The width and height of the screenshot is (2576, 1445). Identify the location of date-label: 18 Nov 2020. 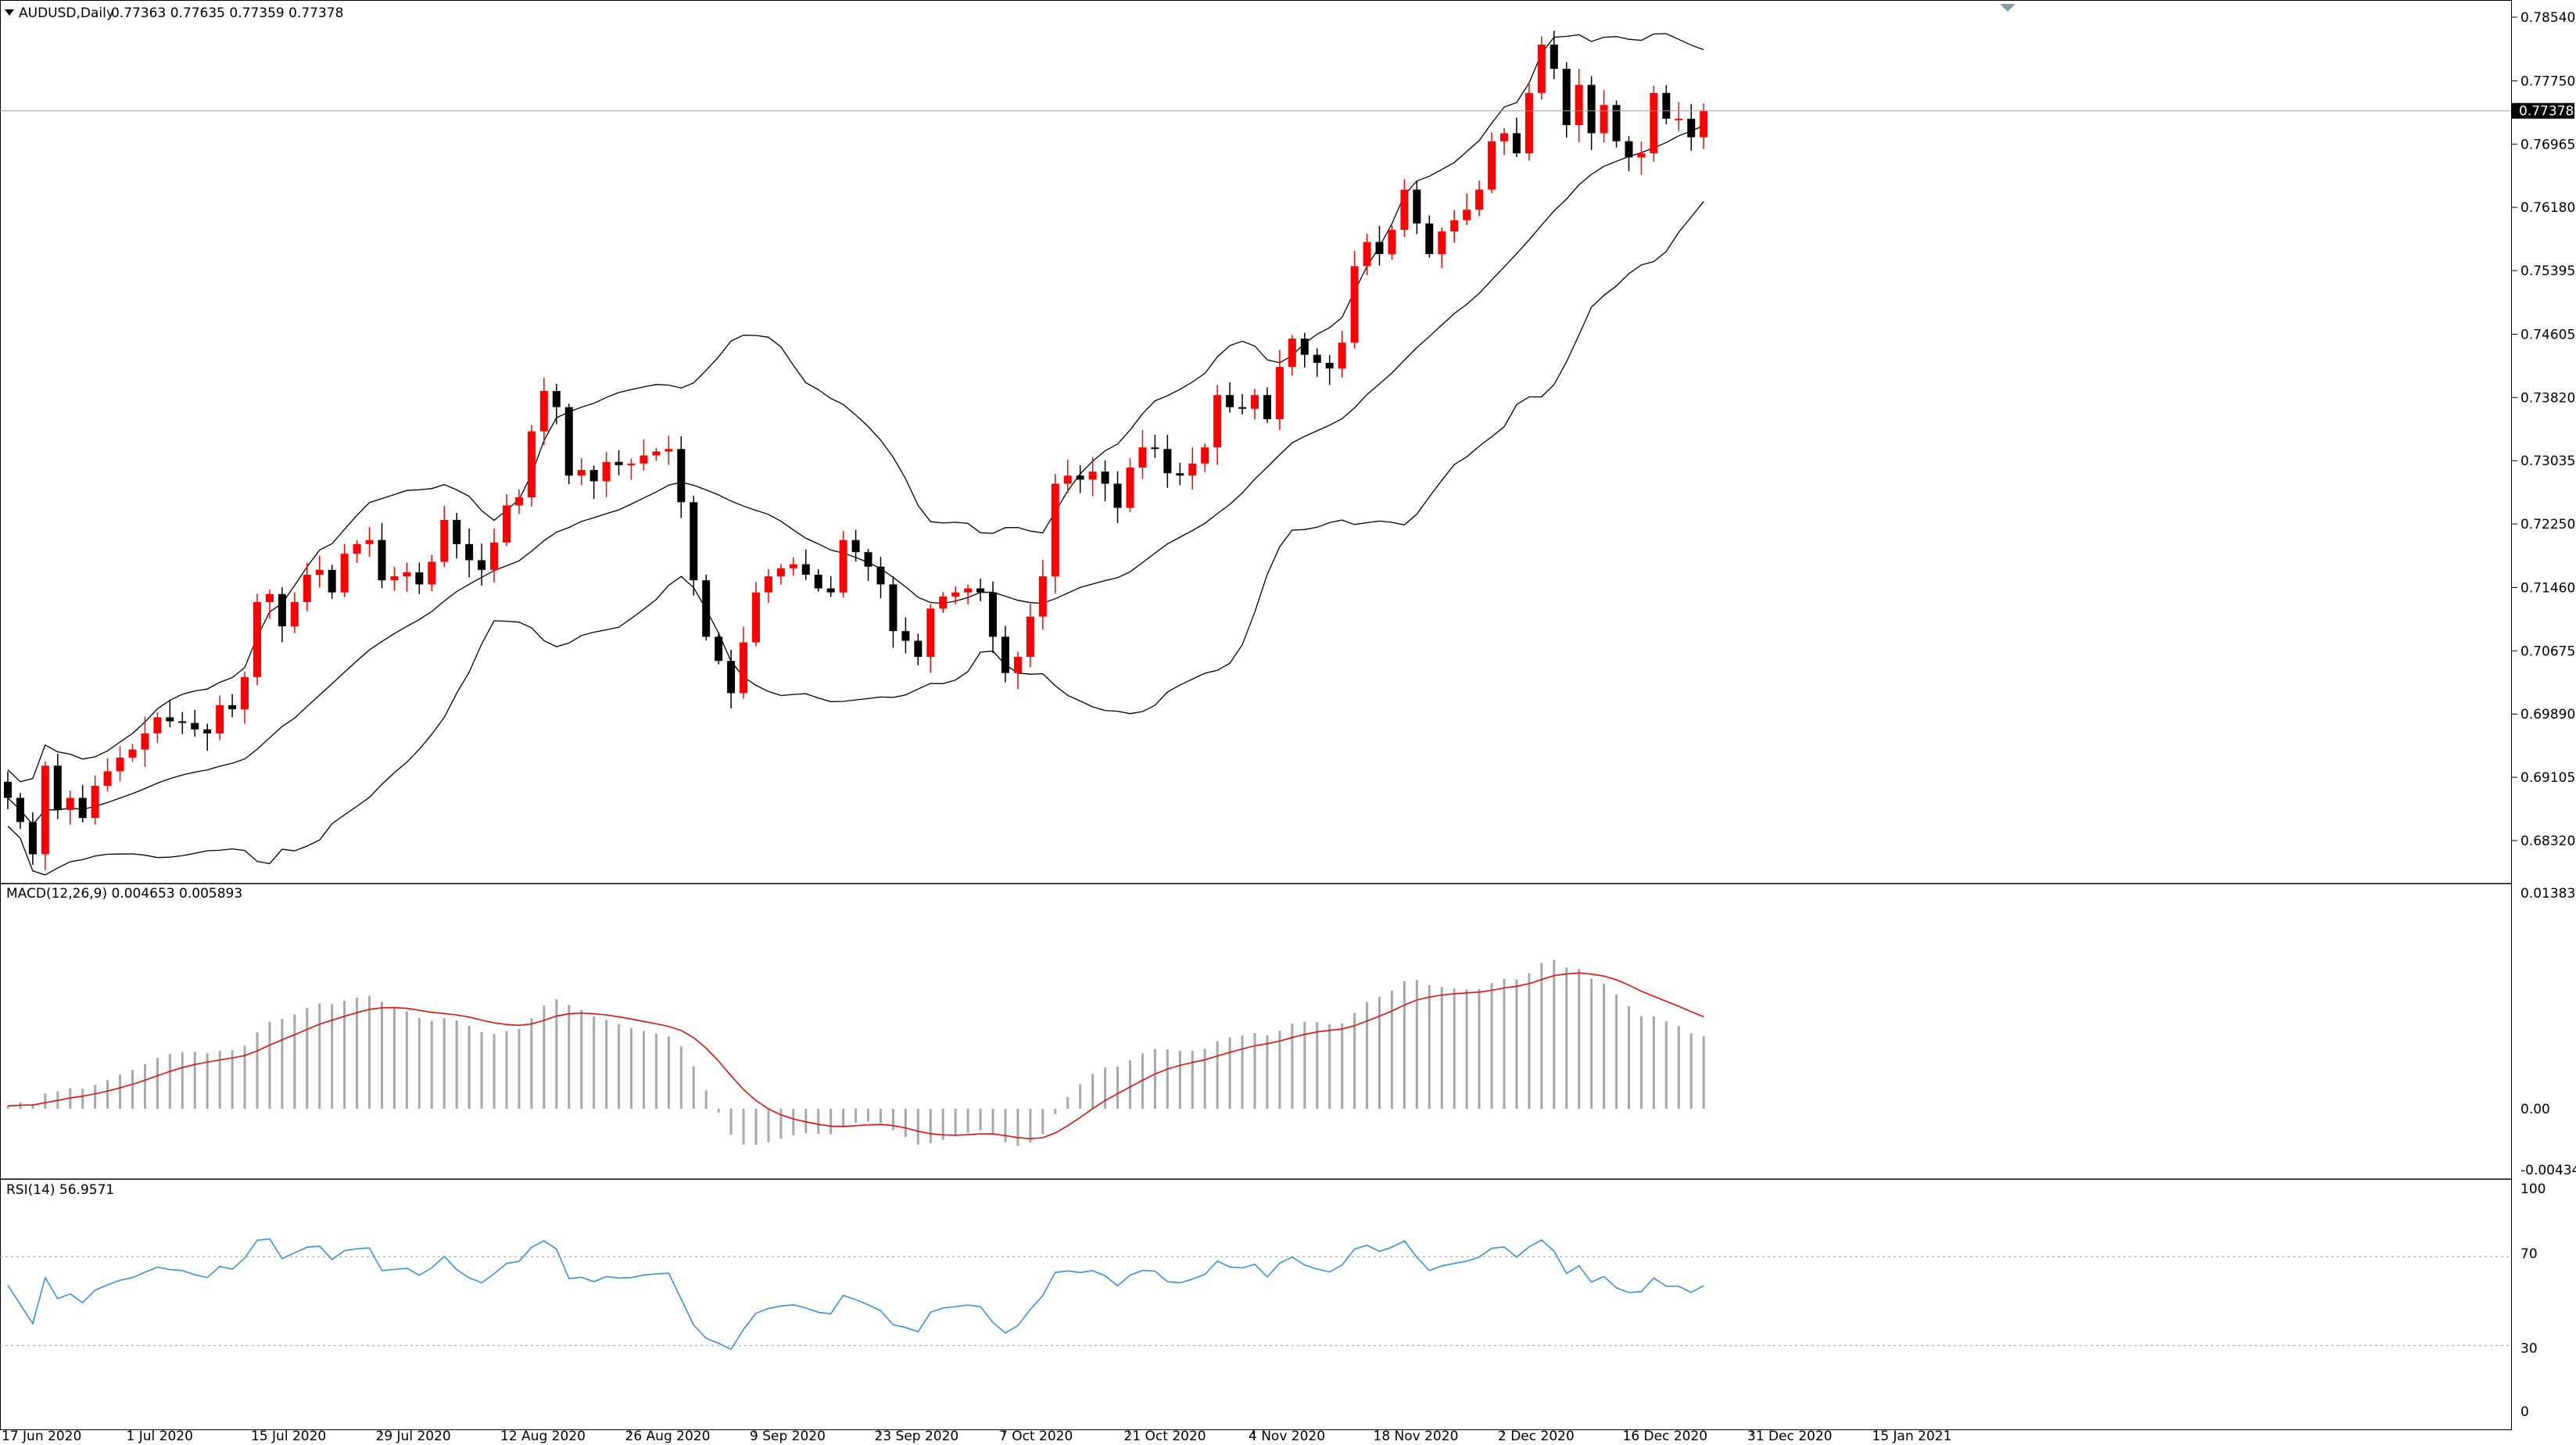
(1416, 1436).